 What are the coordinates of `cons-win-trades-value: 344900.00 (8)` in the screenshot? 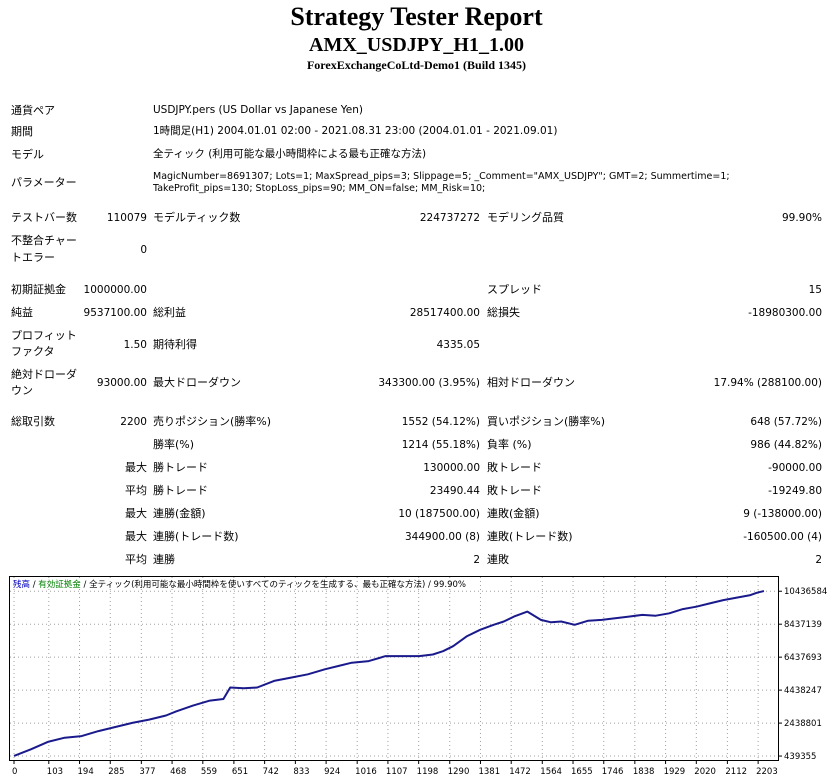 It's located at (442, 537).